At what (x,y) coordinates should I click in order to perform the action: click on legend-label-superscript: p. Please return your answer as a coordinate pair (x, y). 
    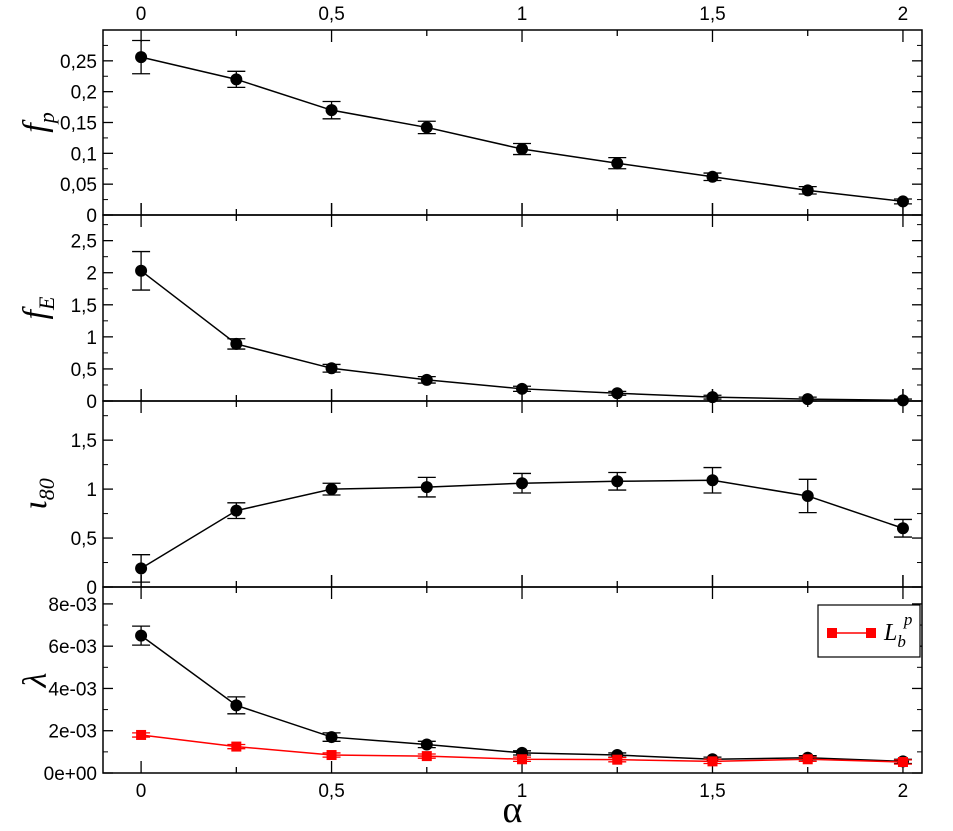
    Looking at the image, I should click on (908, 619).